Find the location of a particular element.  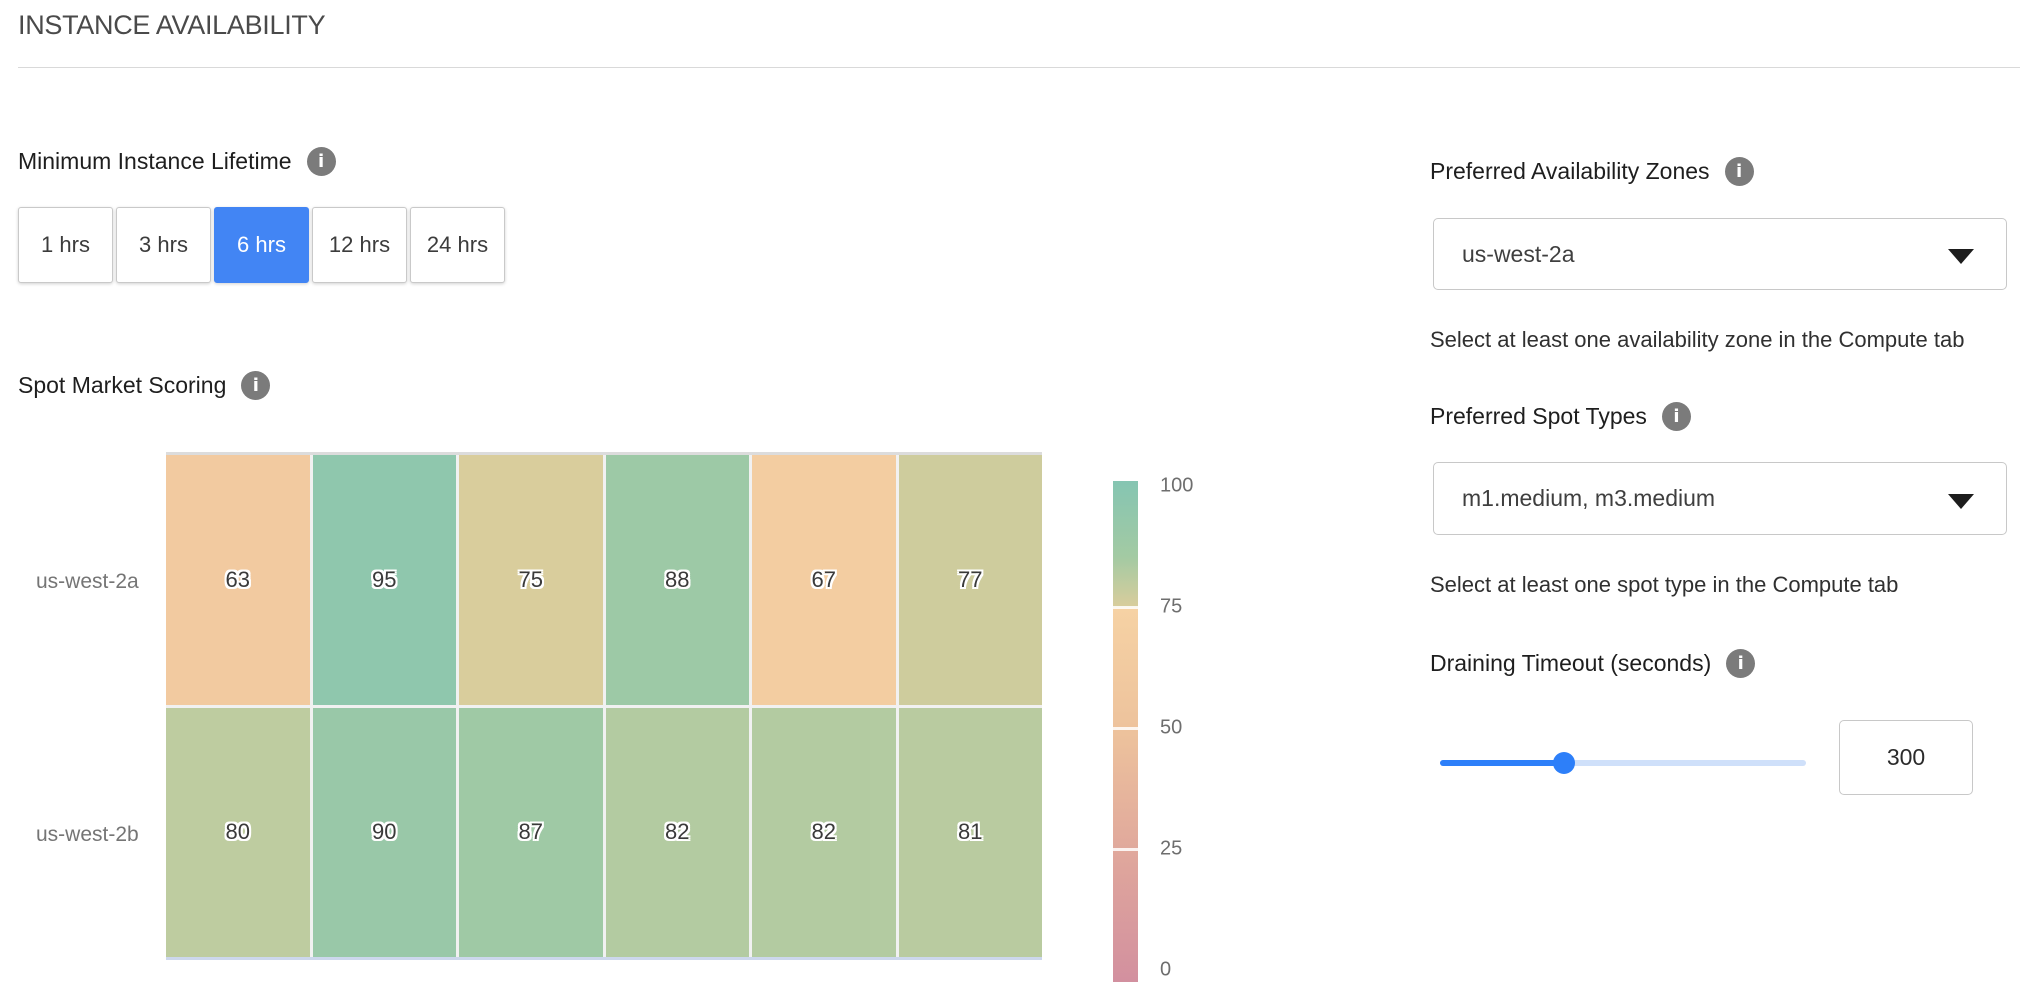

slider-thumb is located at coordinates (1564, 763).